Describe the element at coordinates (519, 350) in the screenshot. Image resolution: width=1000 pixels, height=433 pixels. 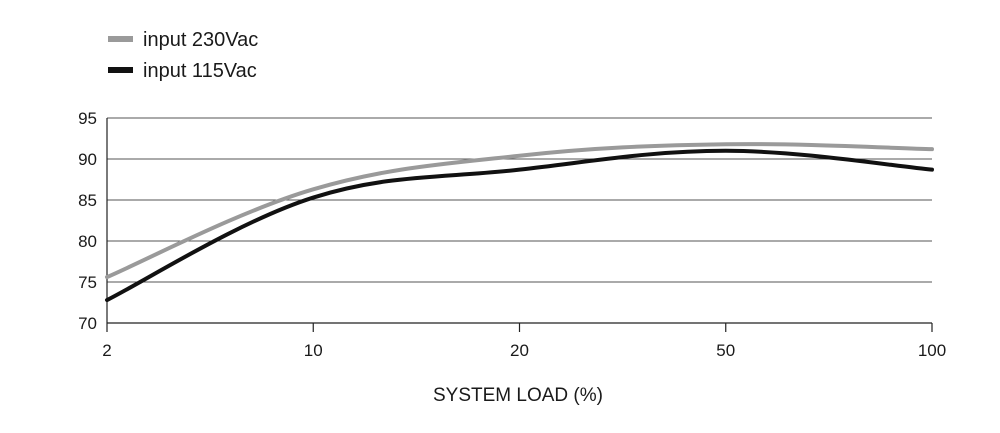
I see `x-tick-label-20: 20` at that location.